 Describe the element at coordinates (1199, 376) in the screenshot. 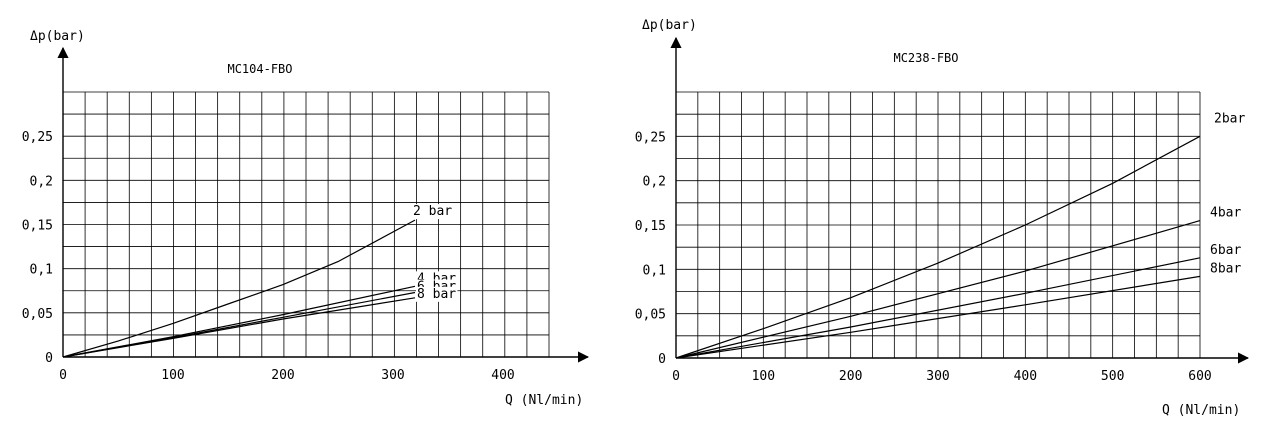

I see `x-tick-label: 600` at that location.